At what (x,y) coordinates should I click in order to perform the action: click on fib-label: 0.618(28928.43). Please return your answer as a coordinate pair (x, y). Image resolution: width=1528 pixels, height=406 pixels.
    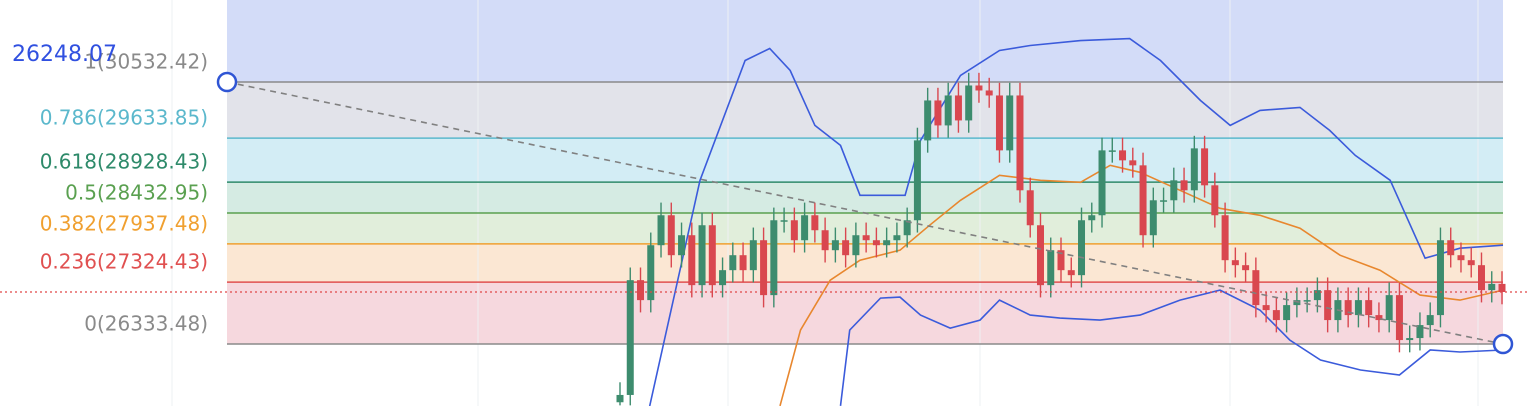
    Looking at the image, I should click on (124, 162).